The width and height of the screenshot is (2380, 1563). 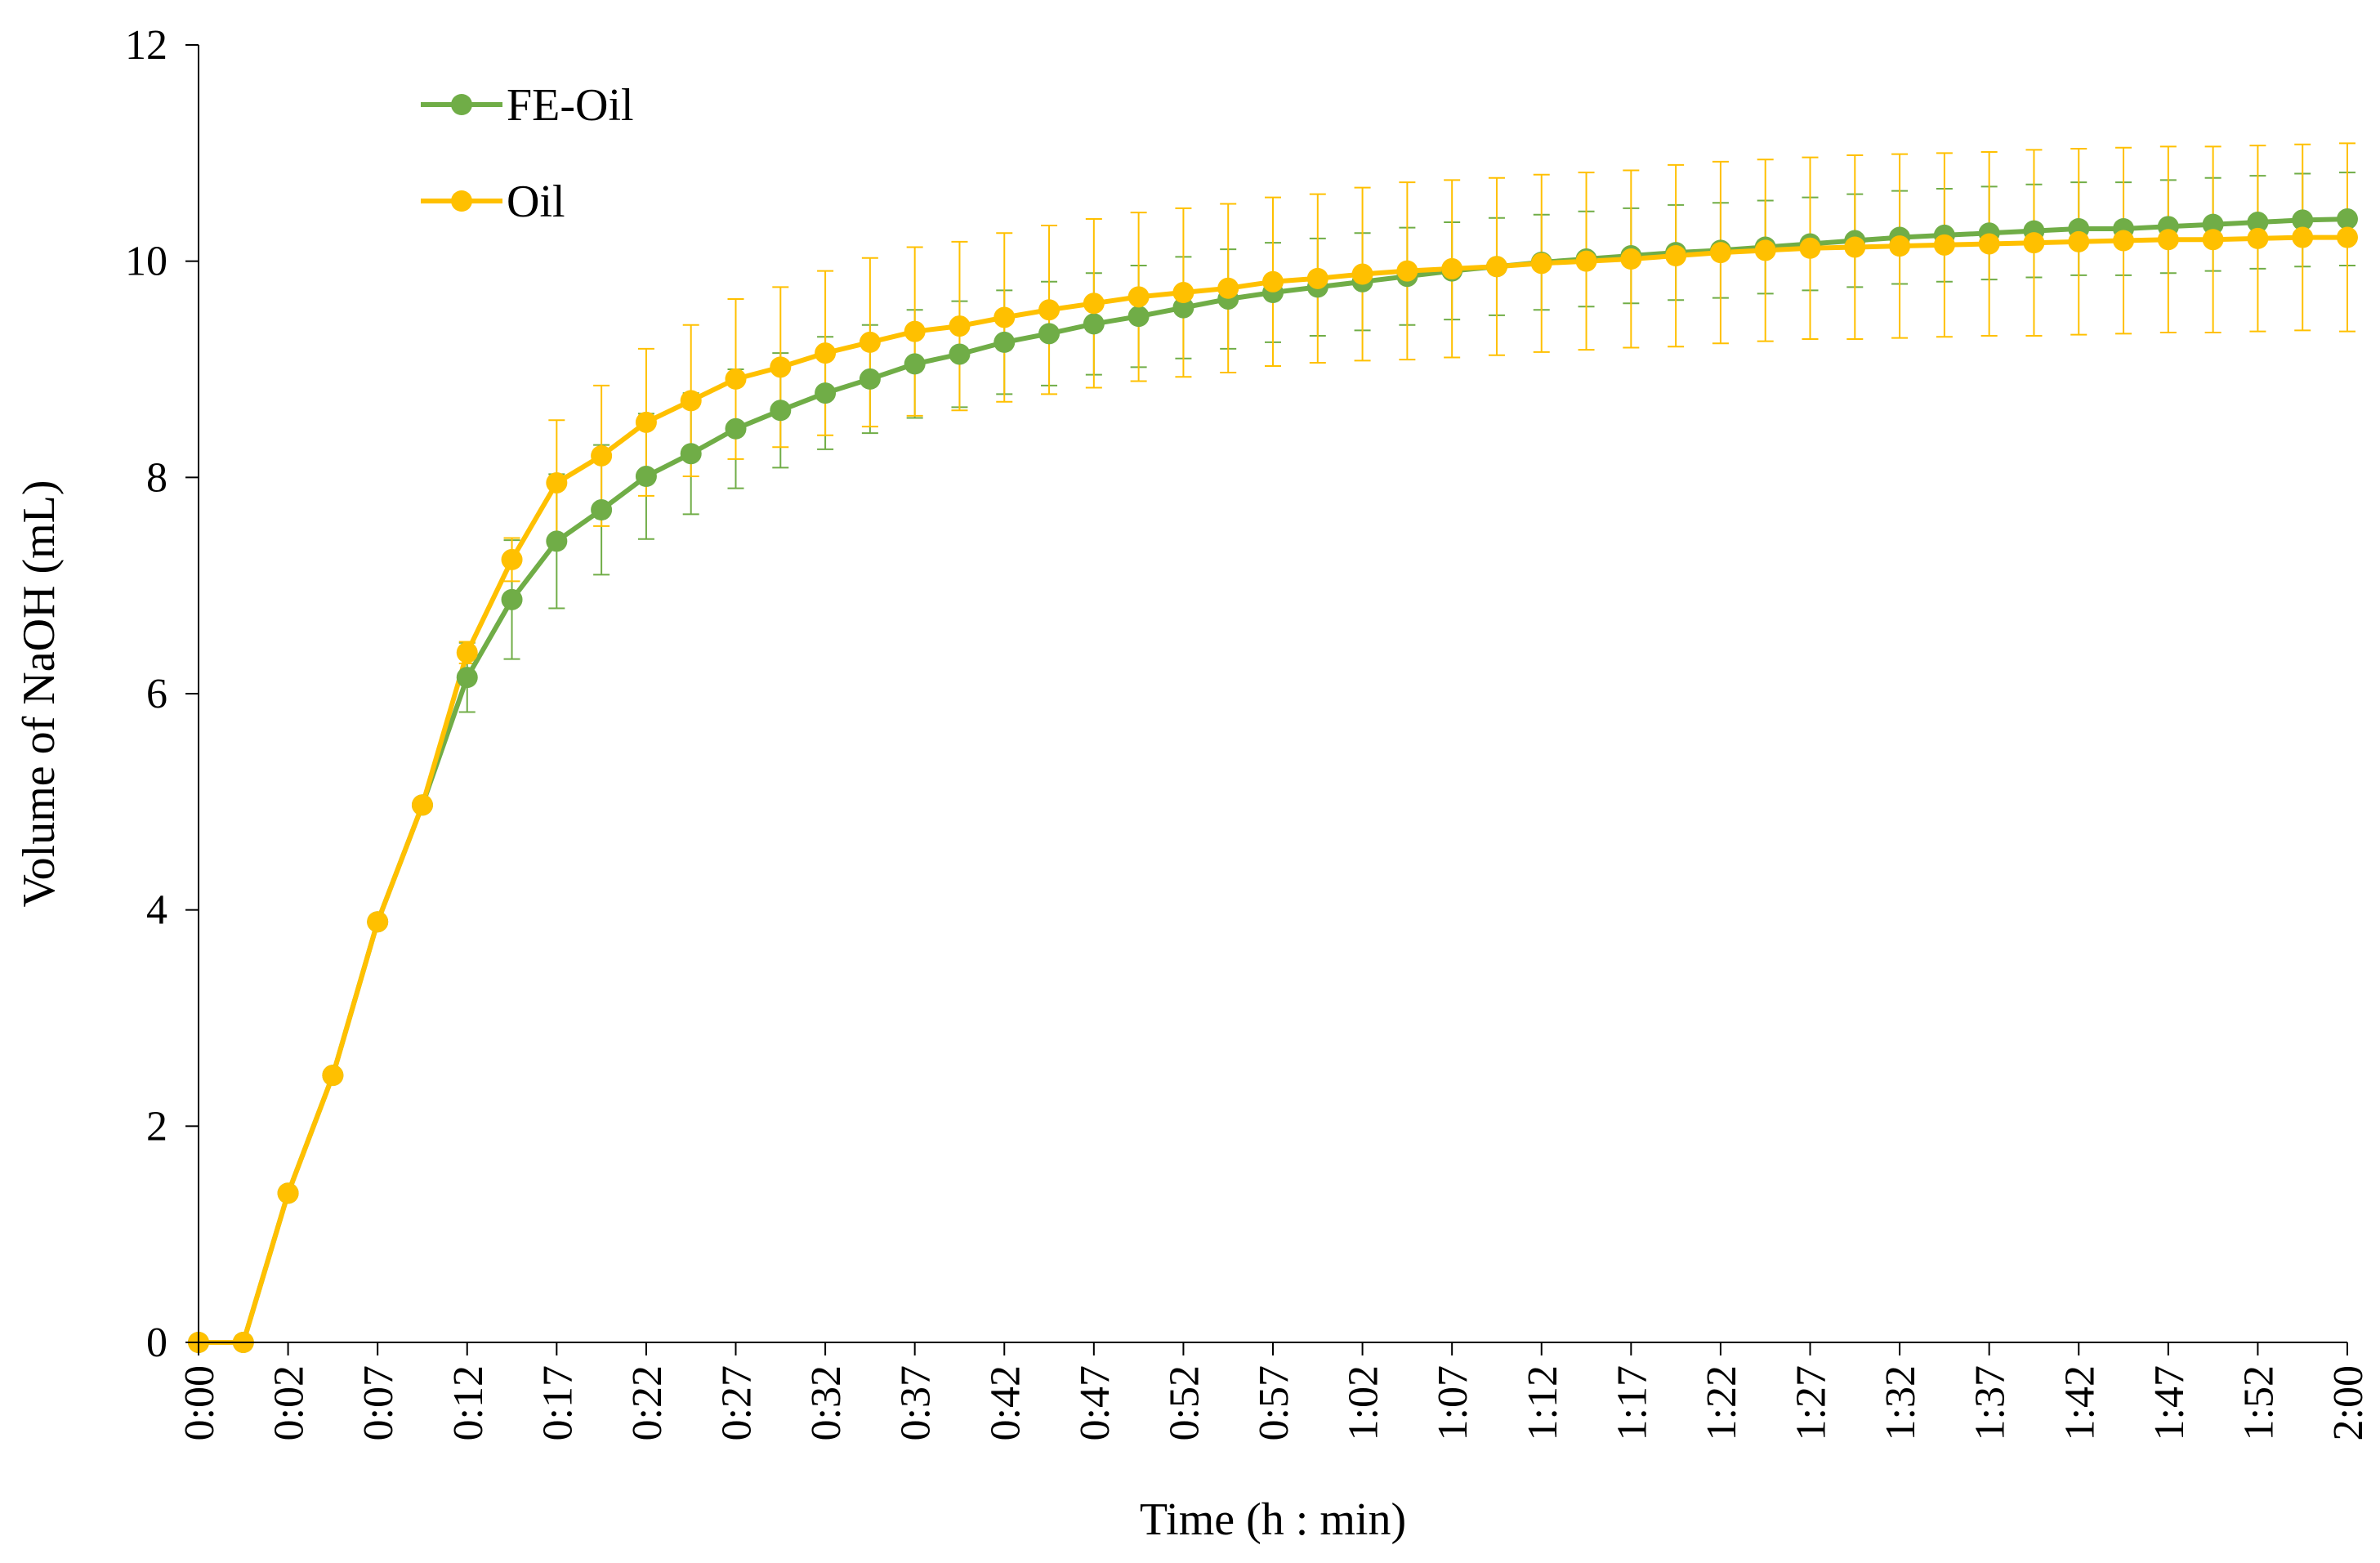 I want to click on x-tick-label: 0:52, so click(x=1185, y=1402).